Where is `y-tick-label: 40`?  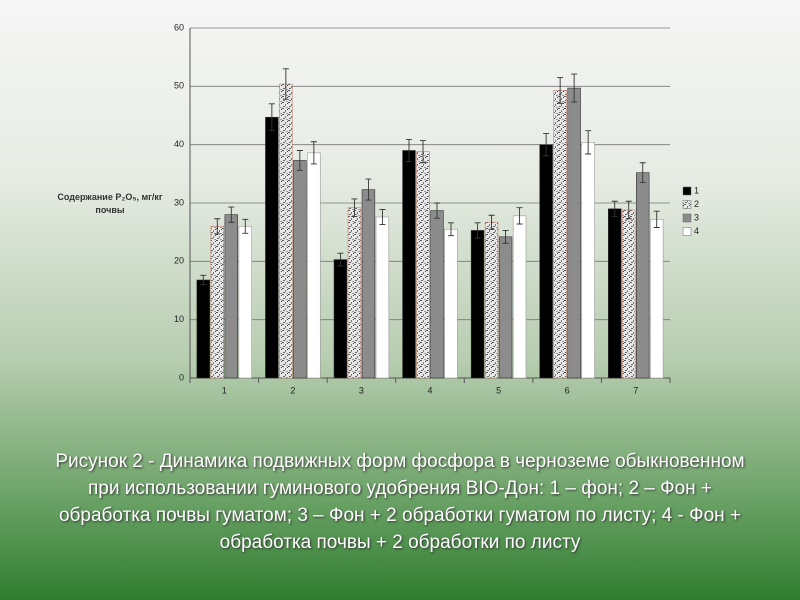
y-tick-label: 40 is located at coordinates (179, 144).